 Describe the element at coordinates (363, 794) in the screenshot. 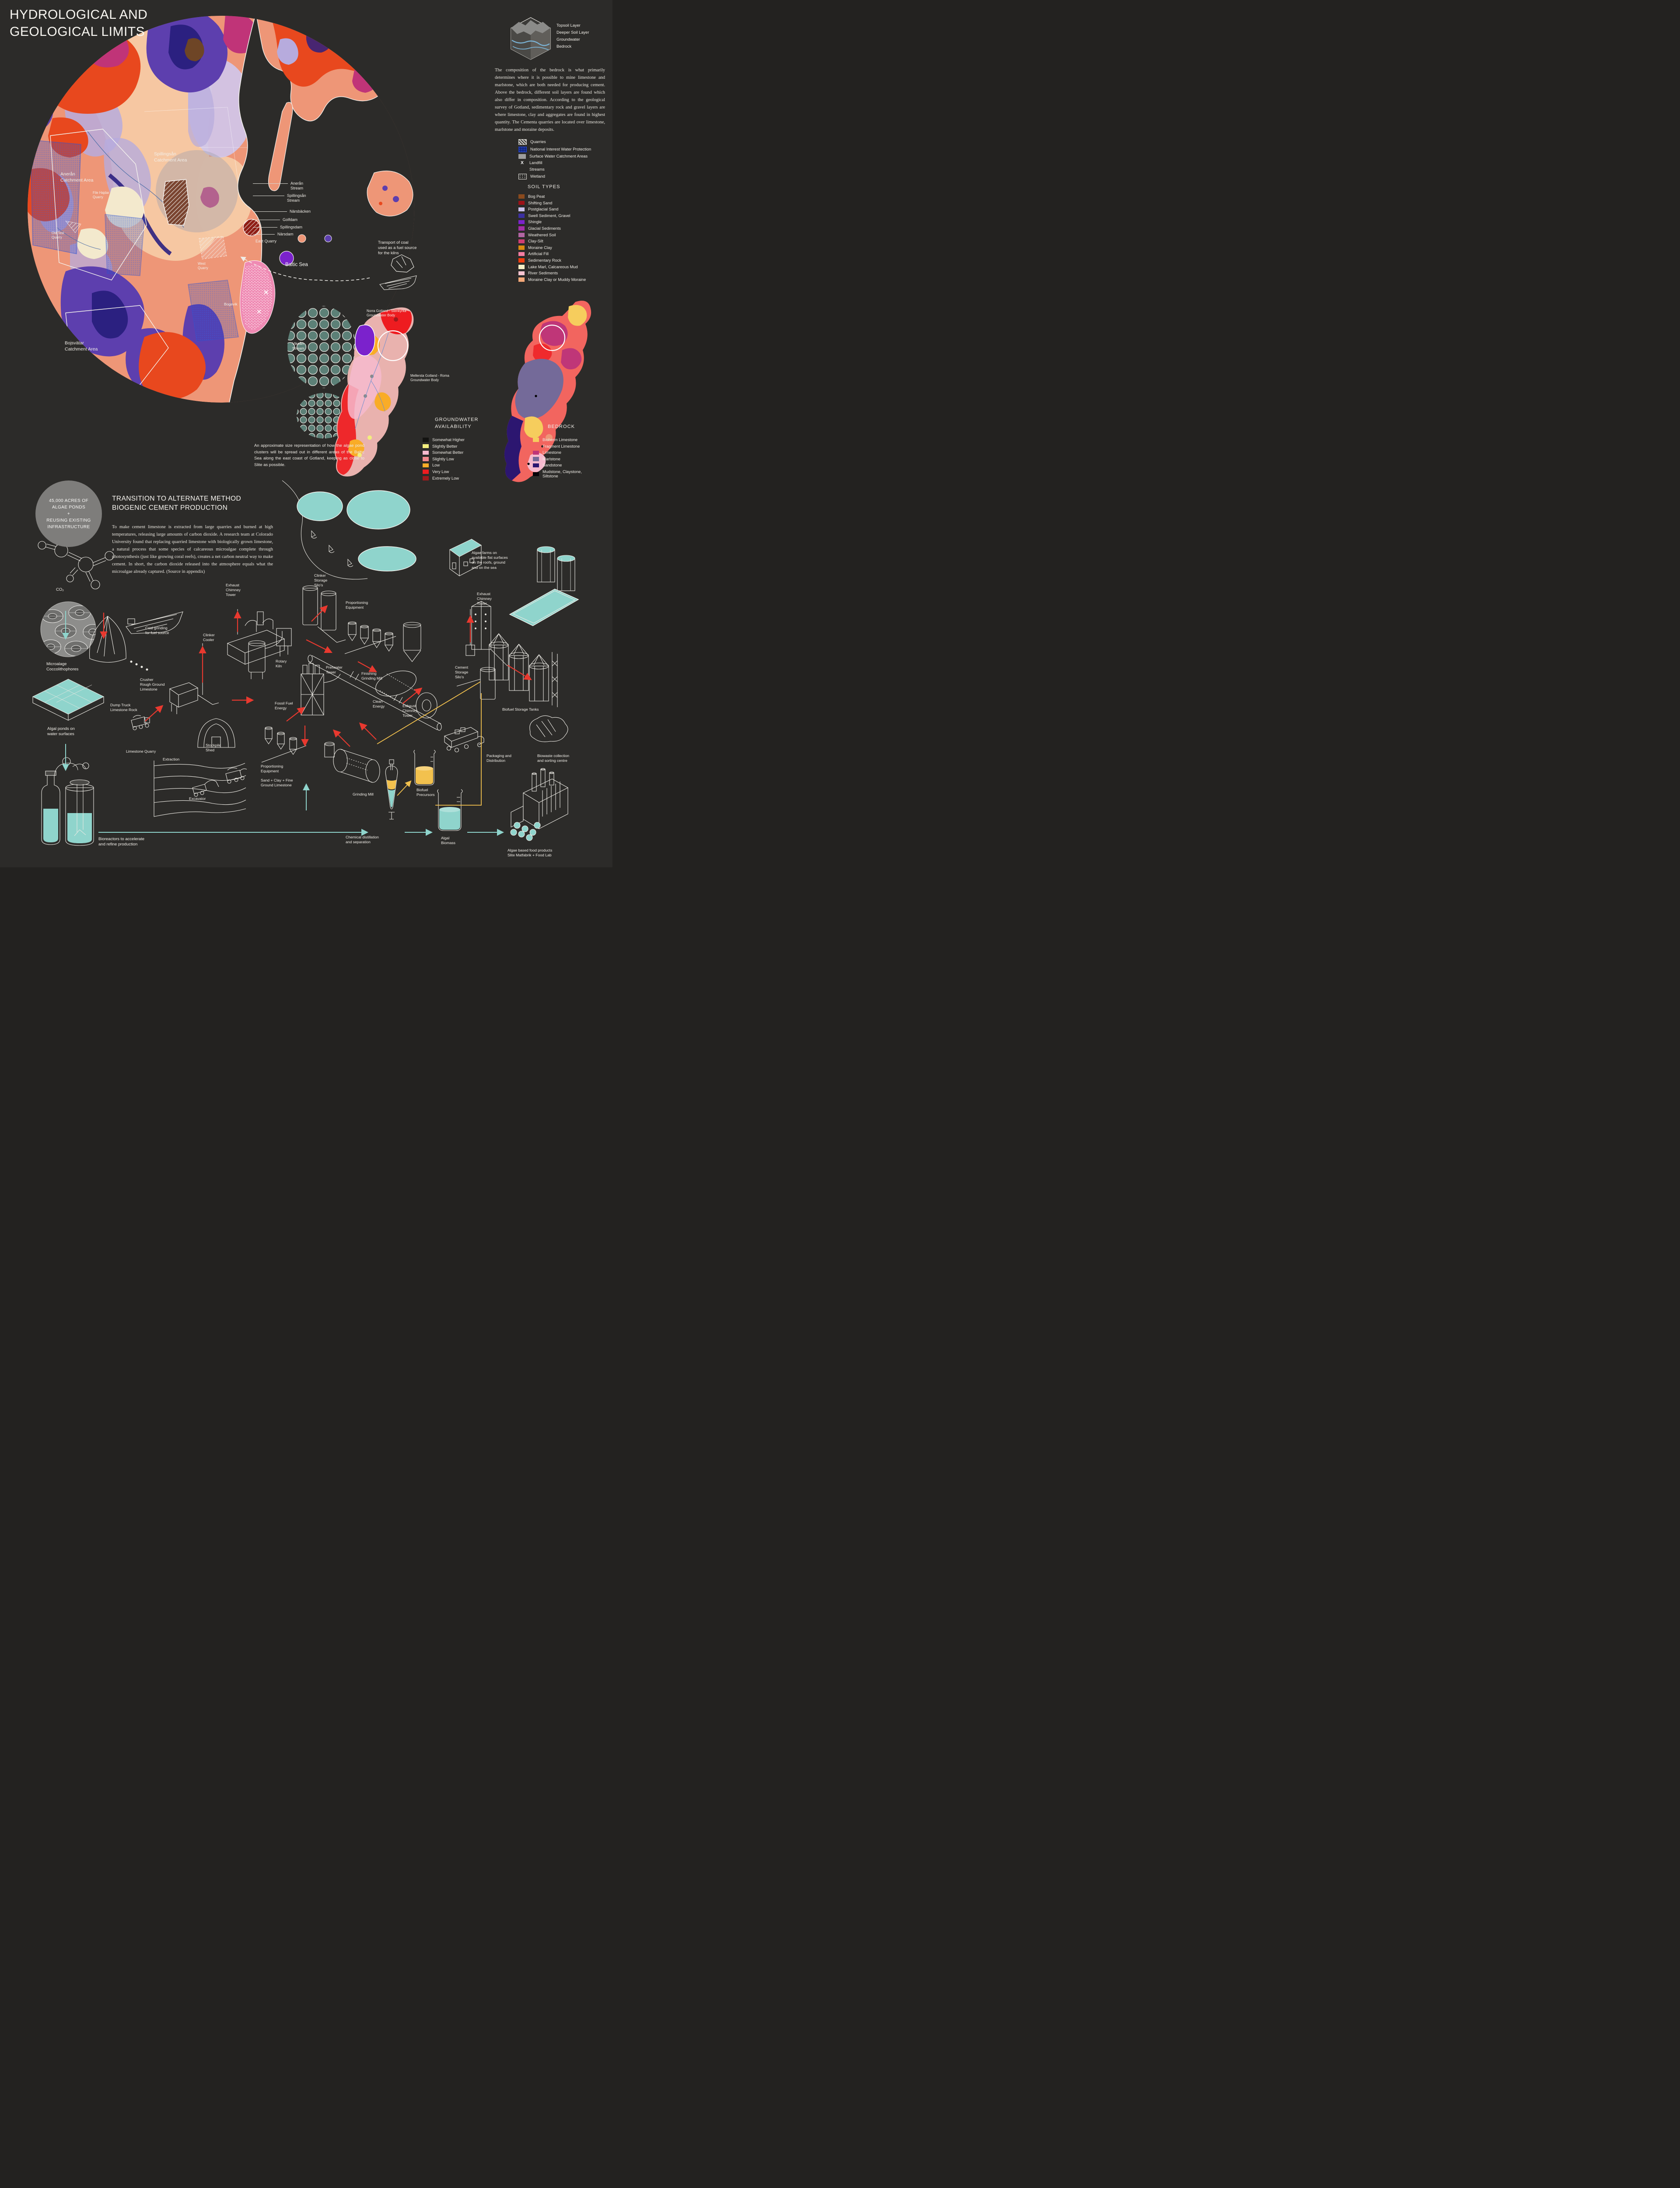

I see `label-grinding-mill: Grinding Mill` at that location.